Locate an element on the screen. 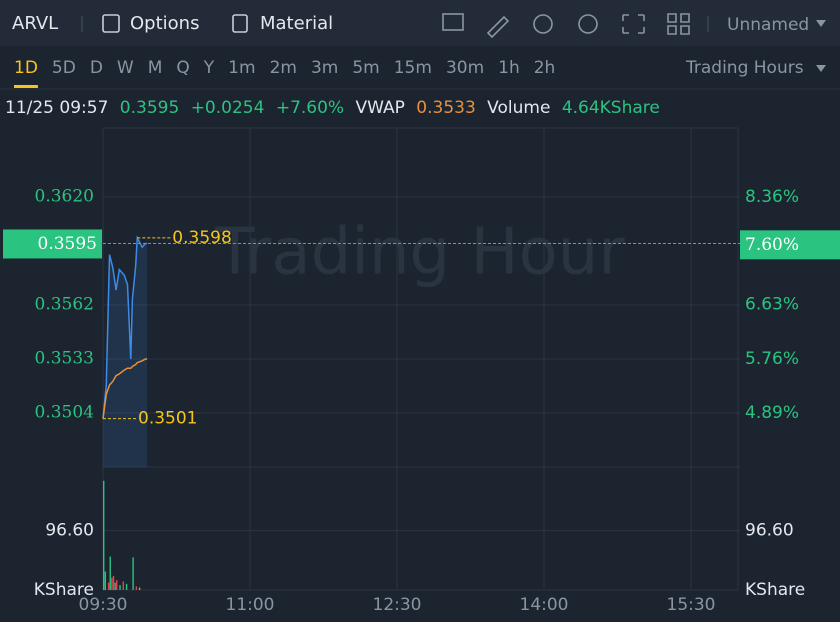  timeframe-tab: D is located at coordinates (96, 68).